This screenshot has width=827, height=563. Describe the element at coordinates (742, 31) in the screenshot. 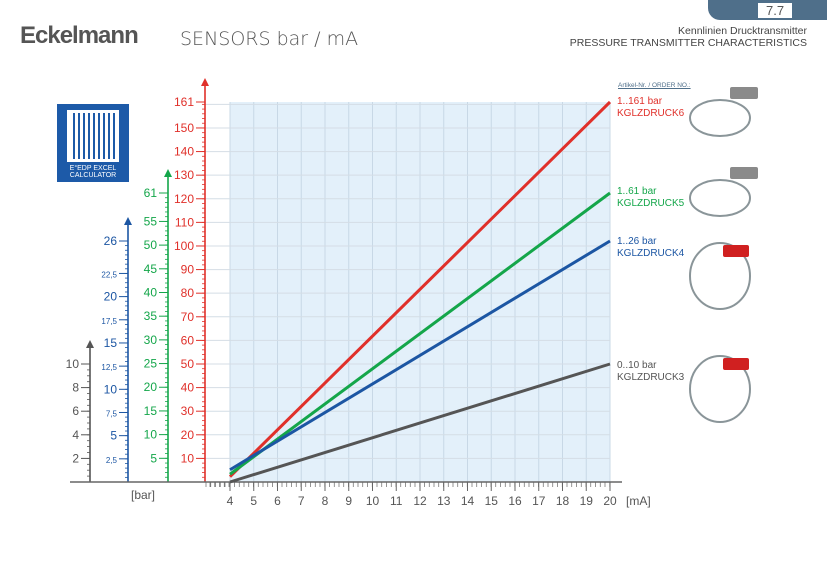

I see `subtitle-de: Kennlinien Drucktransmitter` at that location.